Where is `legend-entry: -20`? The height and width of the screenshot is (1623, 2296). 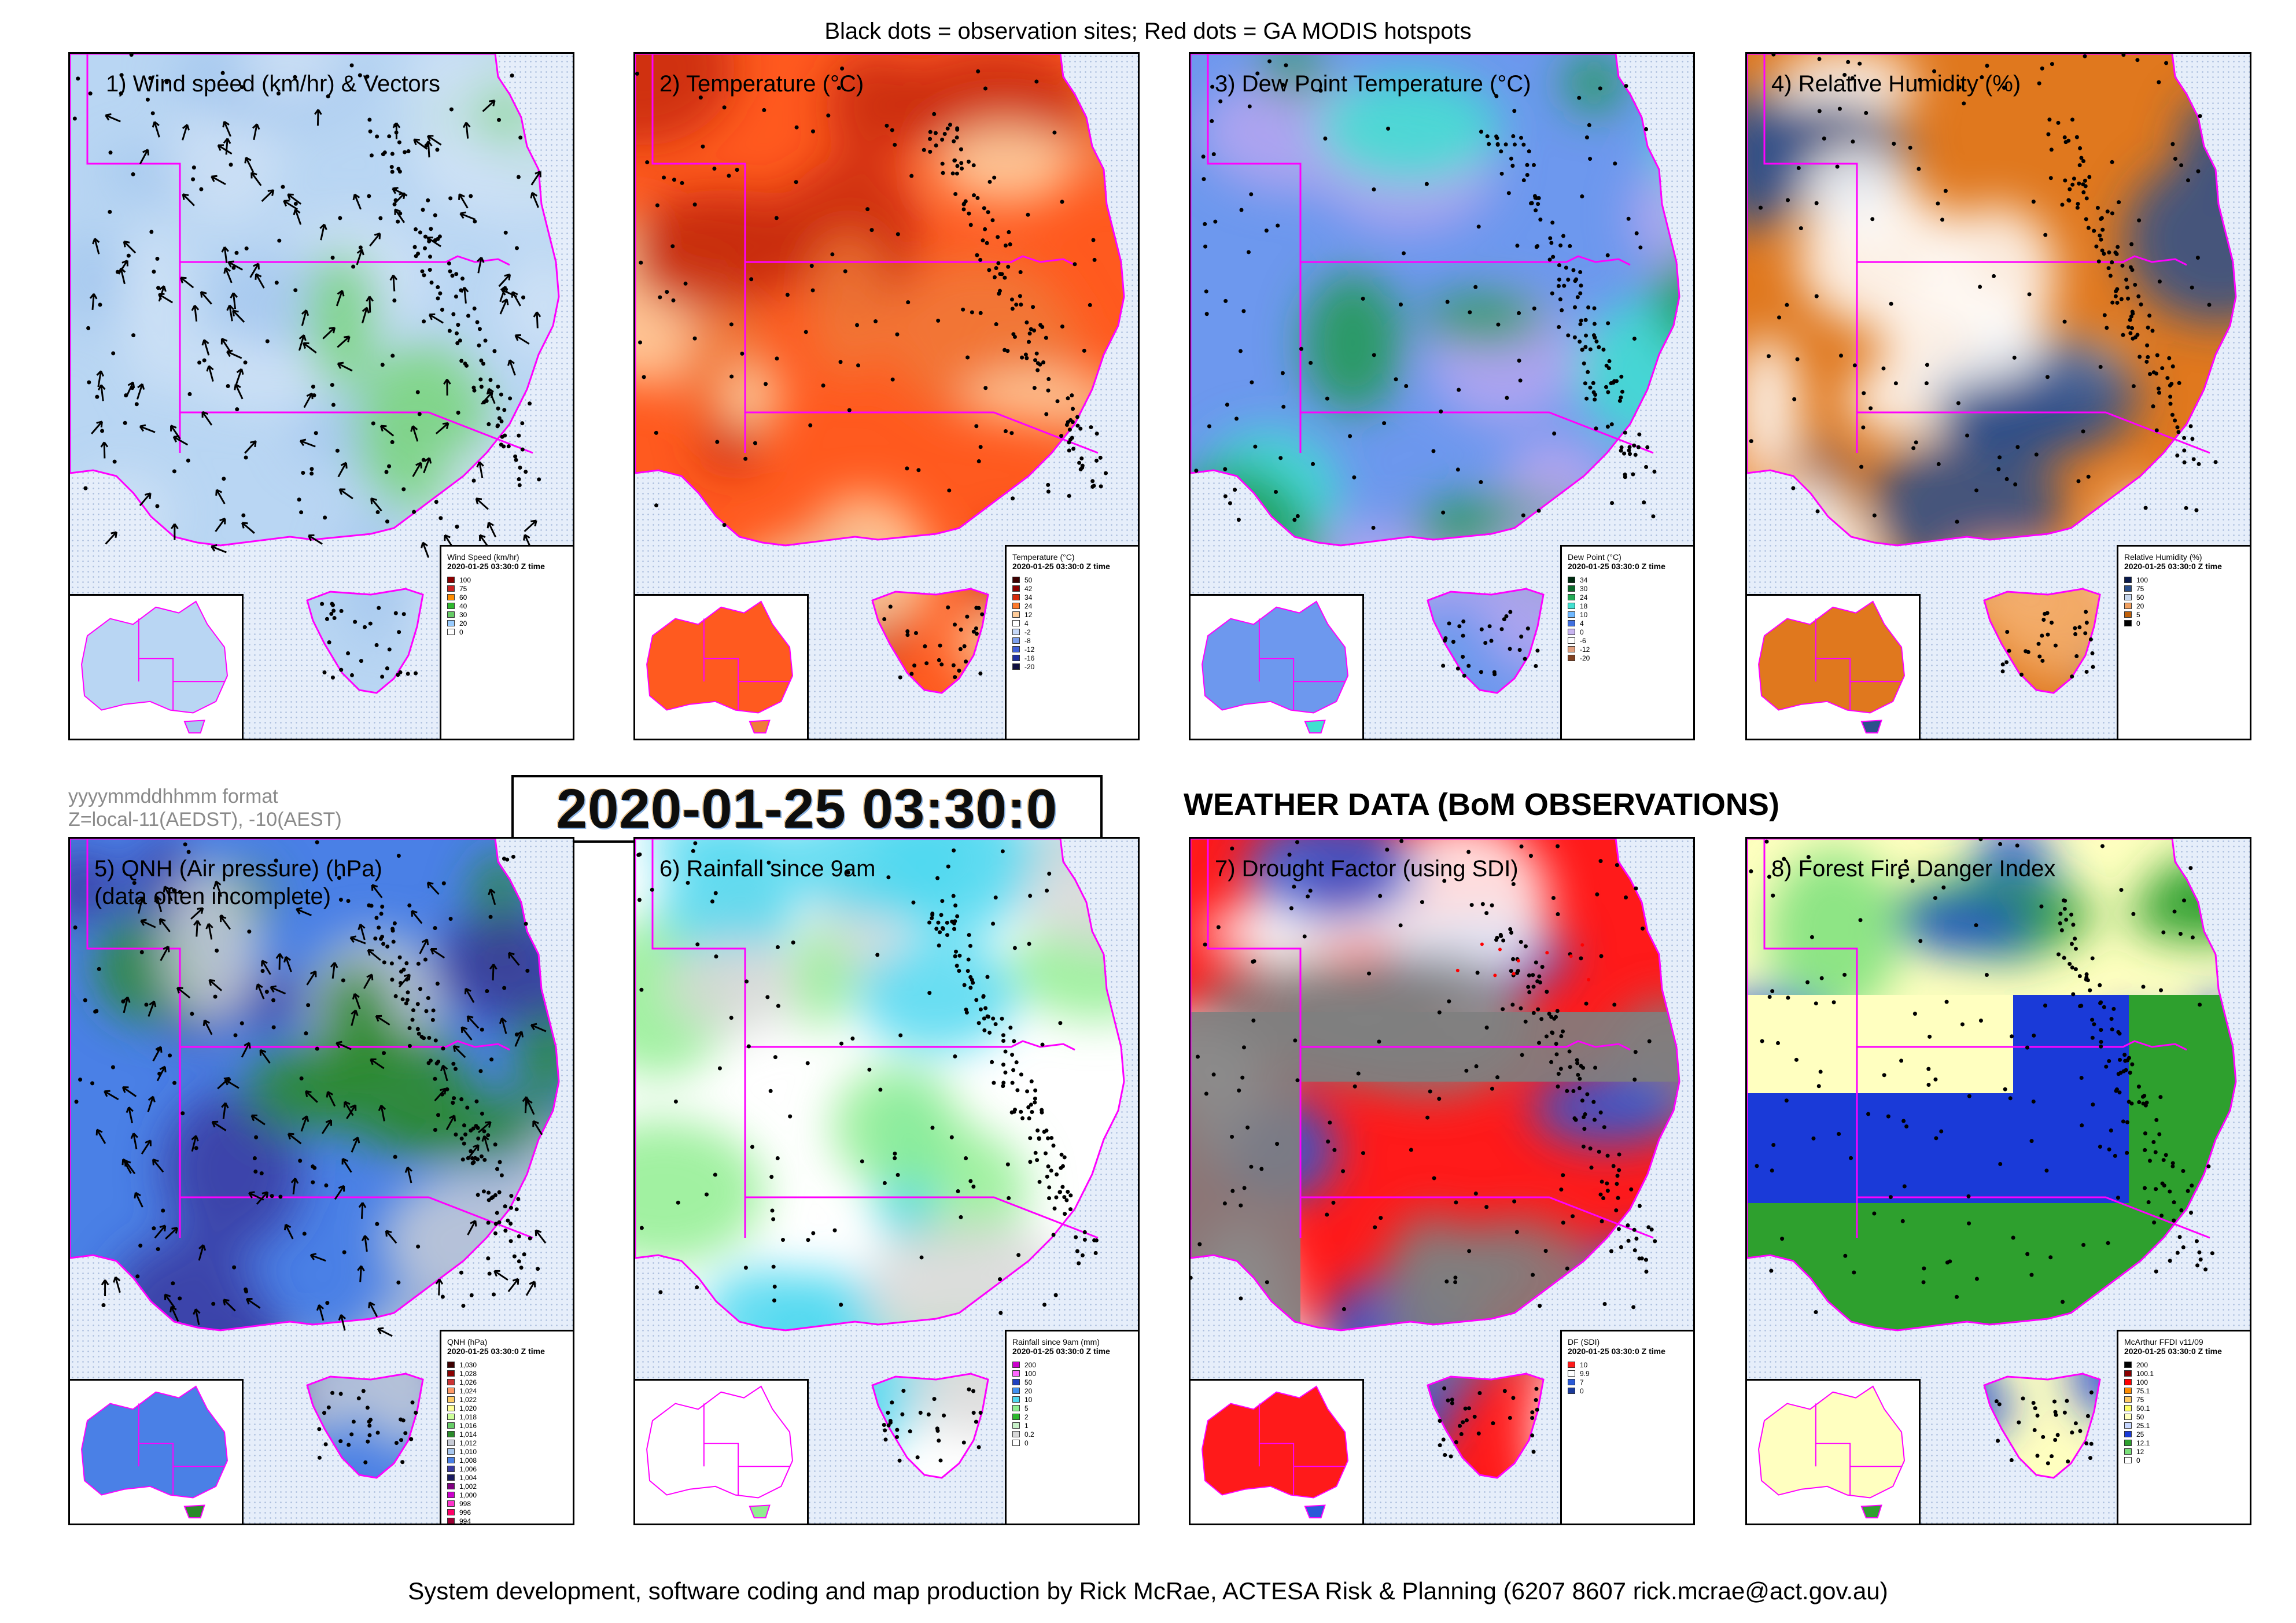
legend-entry: -20 is located at coordinates (1072, 666).